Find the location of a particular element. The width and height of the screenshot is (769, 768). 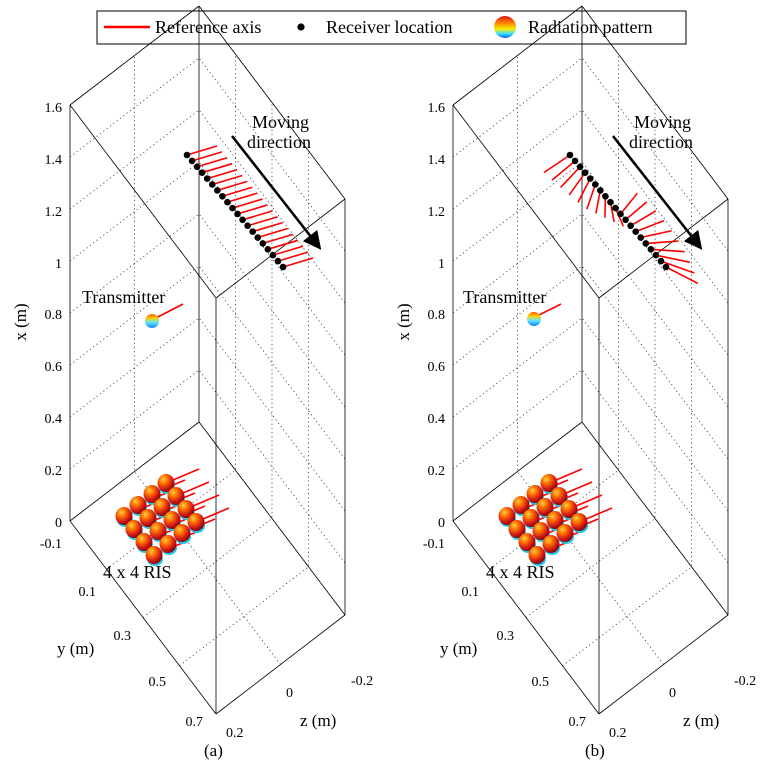

moving-direction-arrow is located at coordinates (657, 192).